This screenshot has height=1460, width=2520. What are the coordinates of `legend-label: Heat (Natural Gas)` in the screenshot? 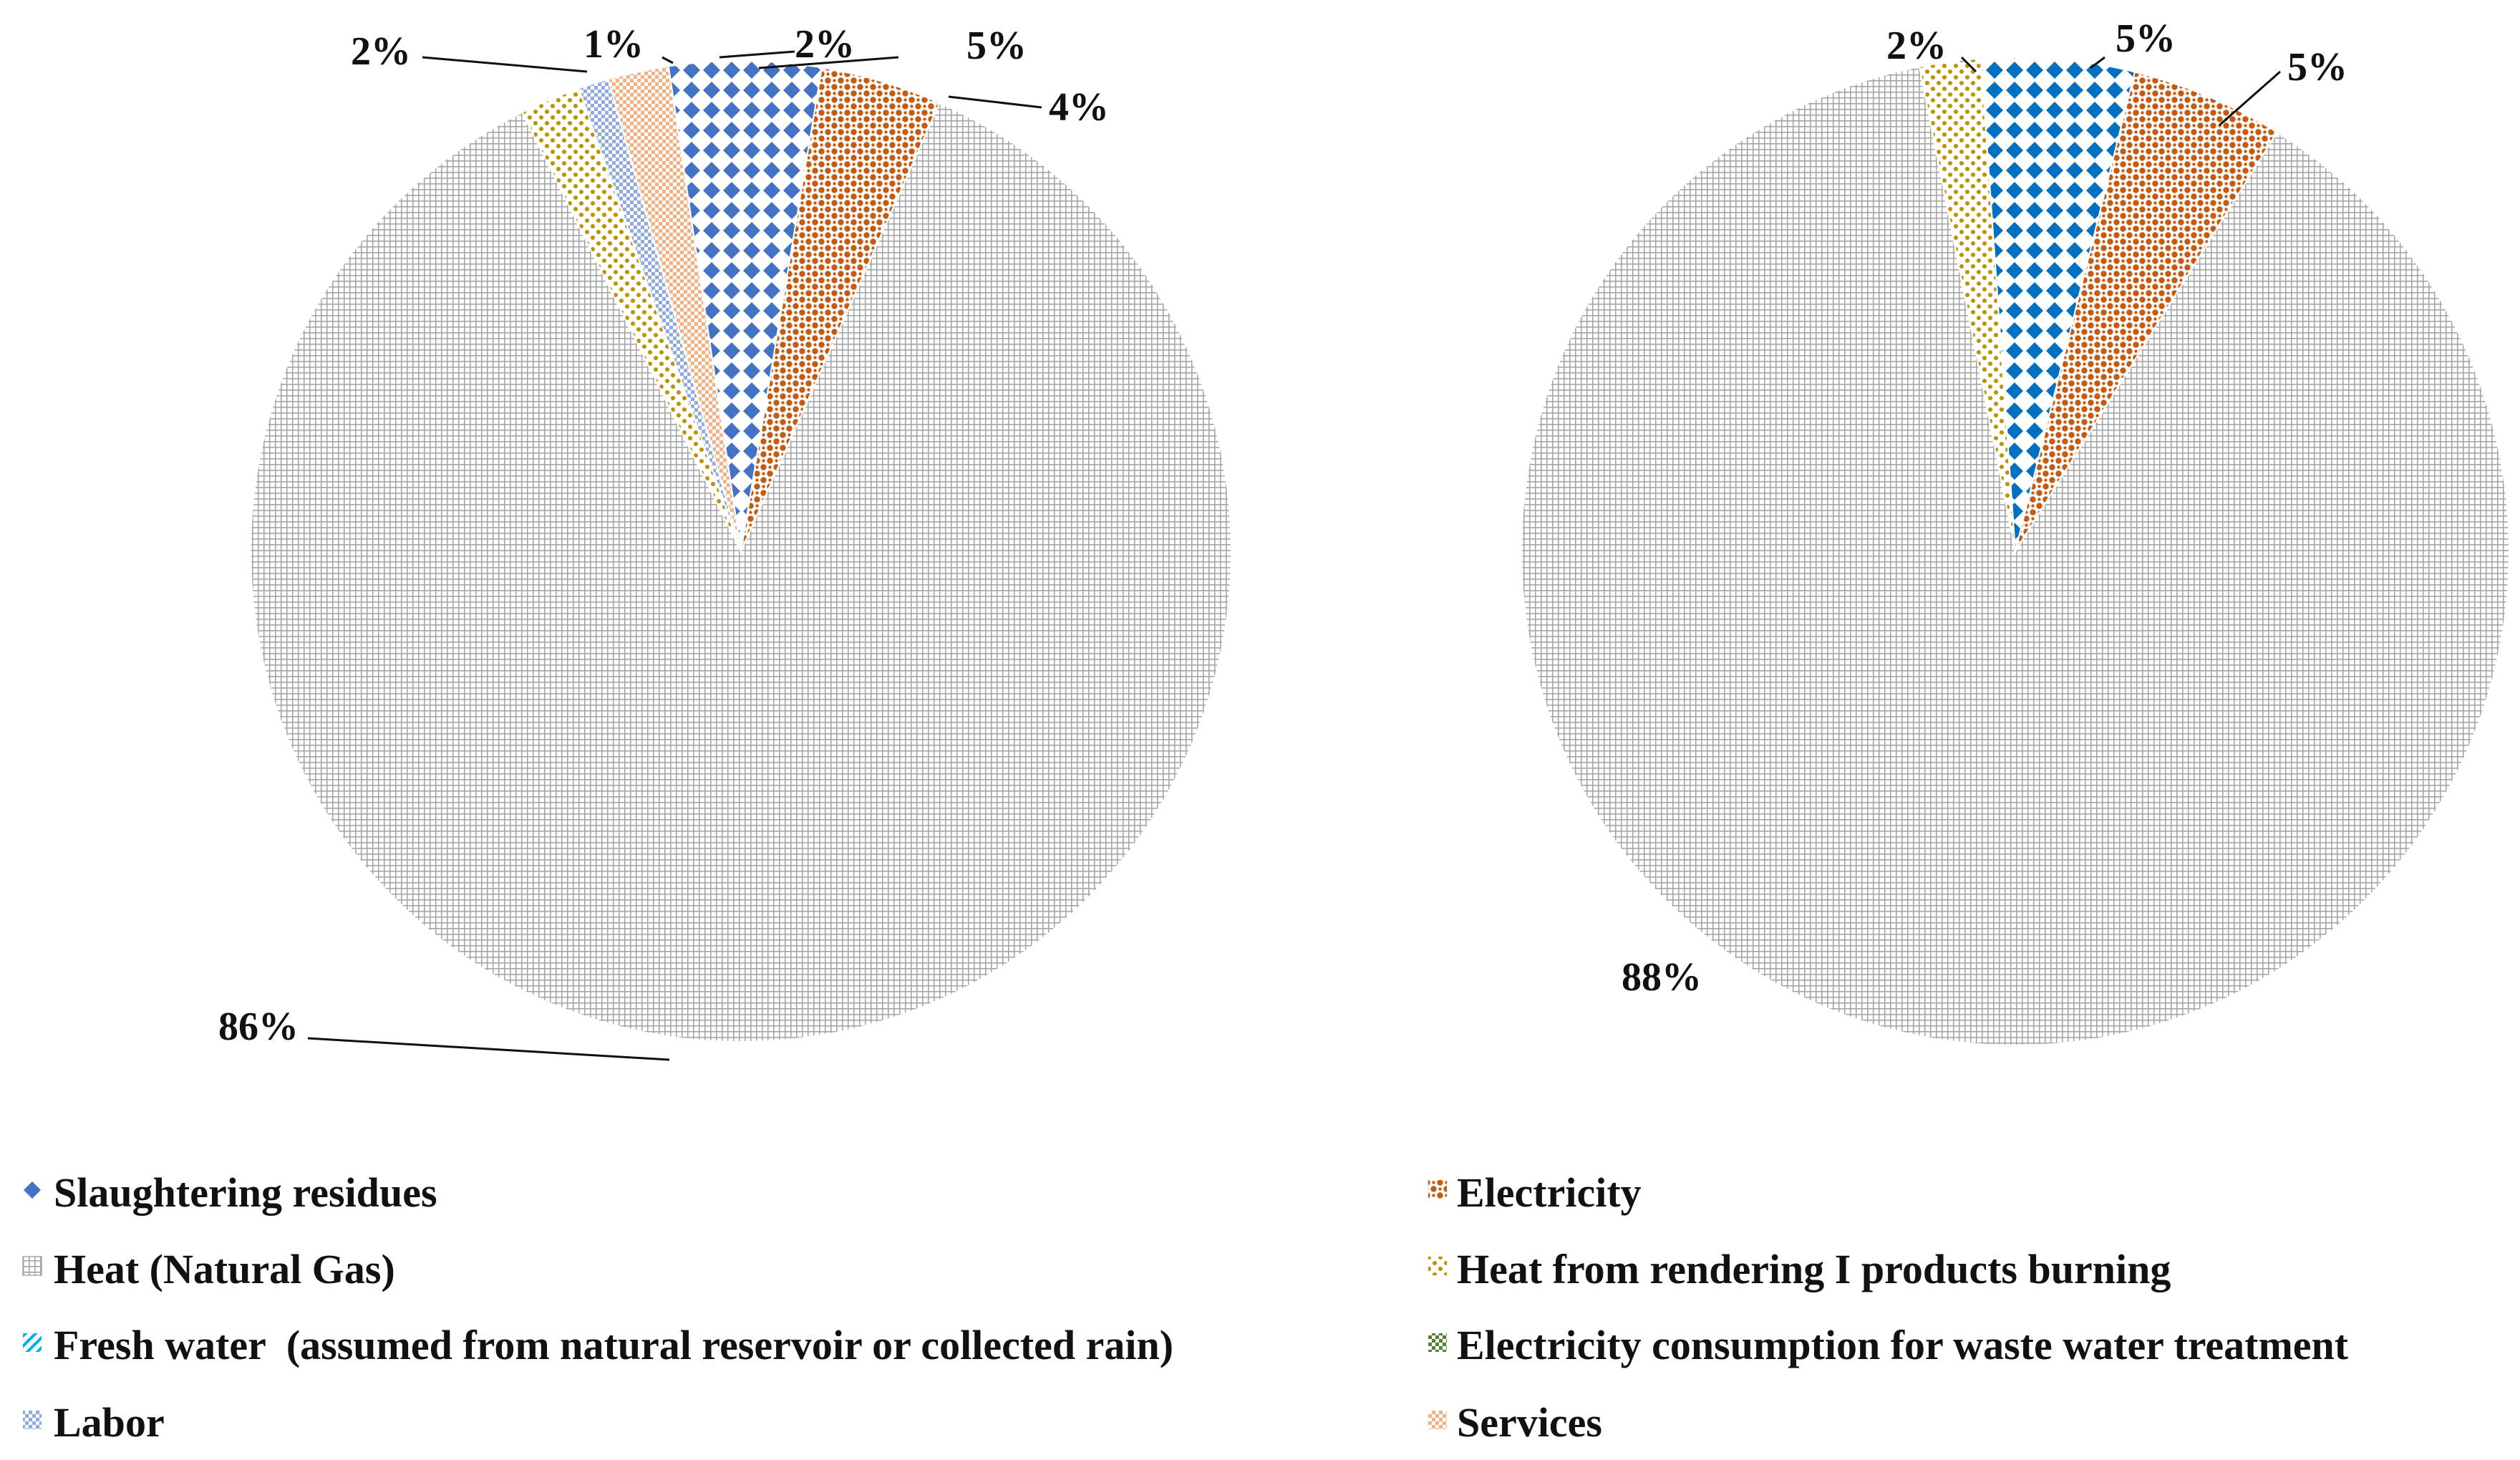 It's located at (224, 1269).